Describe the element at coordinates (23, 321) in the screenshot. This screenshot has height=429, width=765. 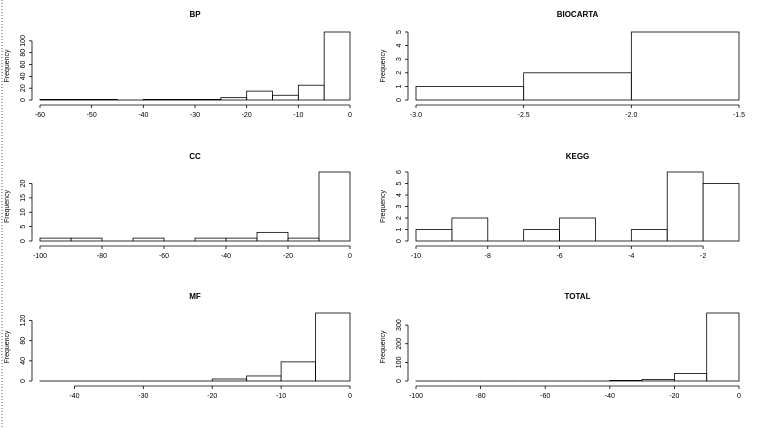
I see `y-tick-label: 120` at that location.